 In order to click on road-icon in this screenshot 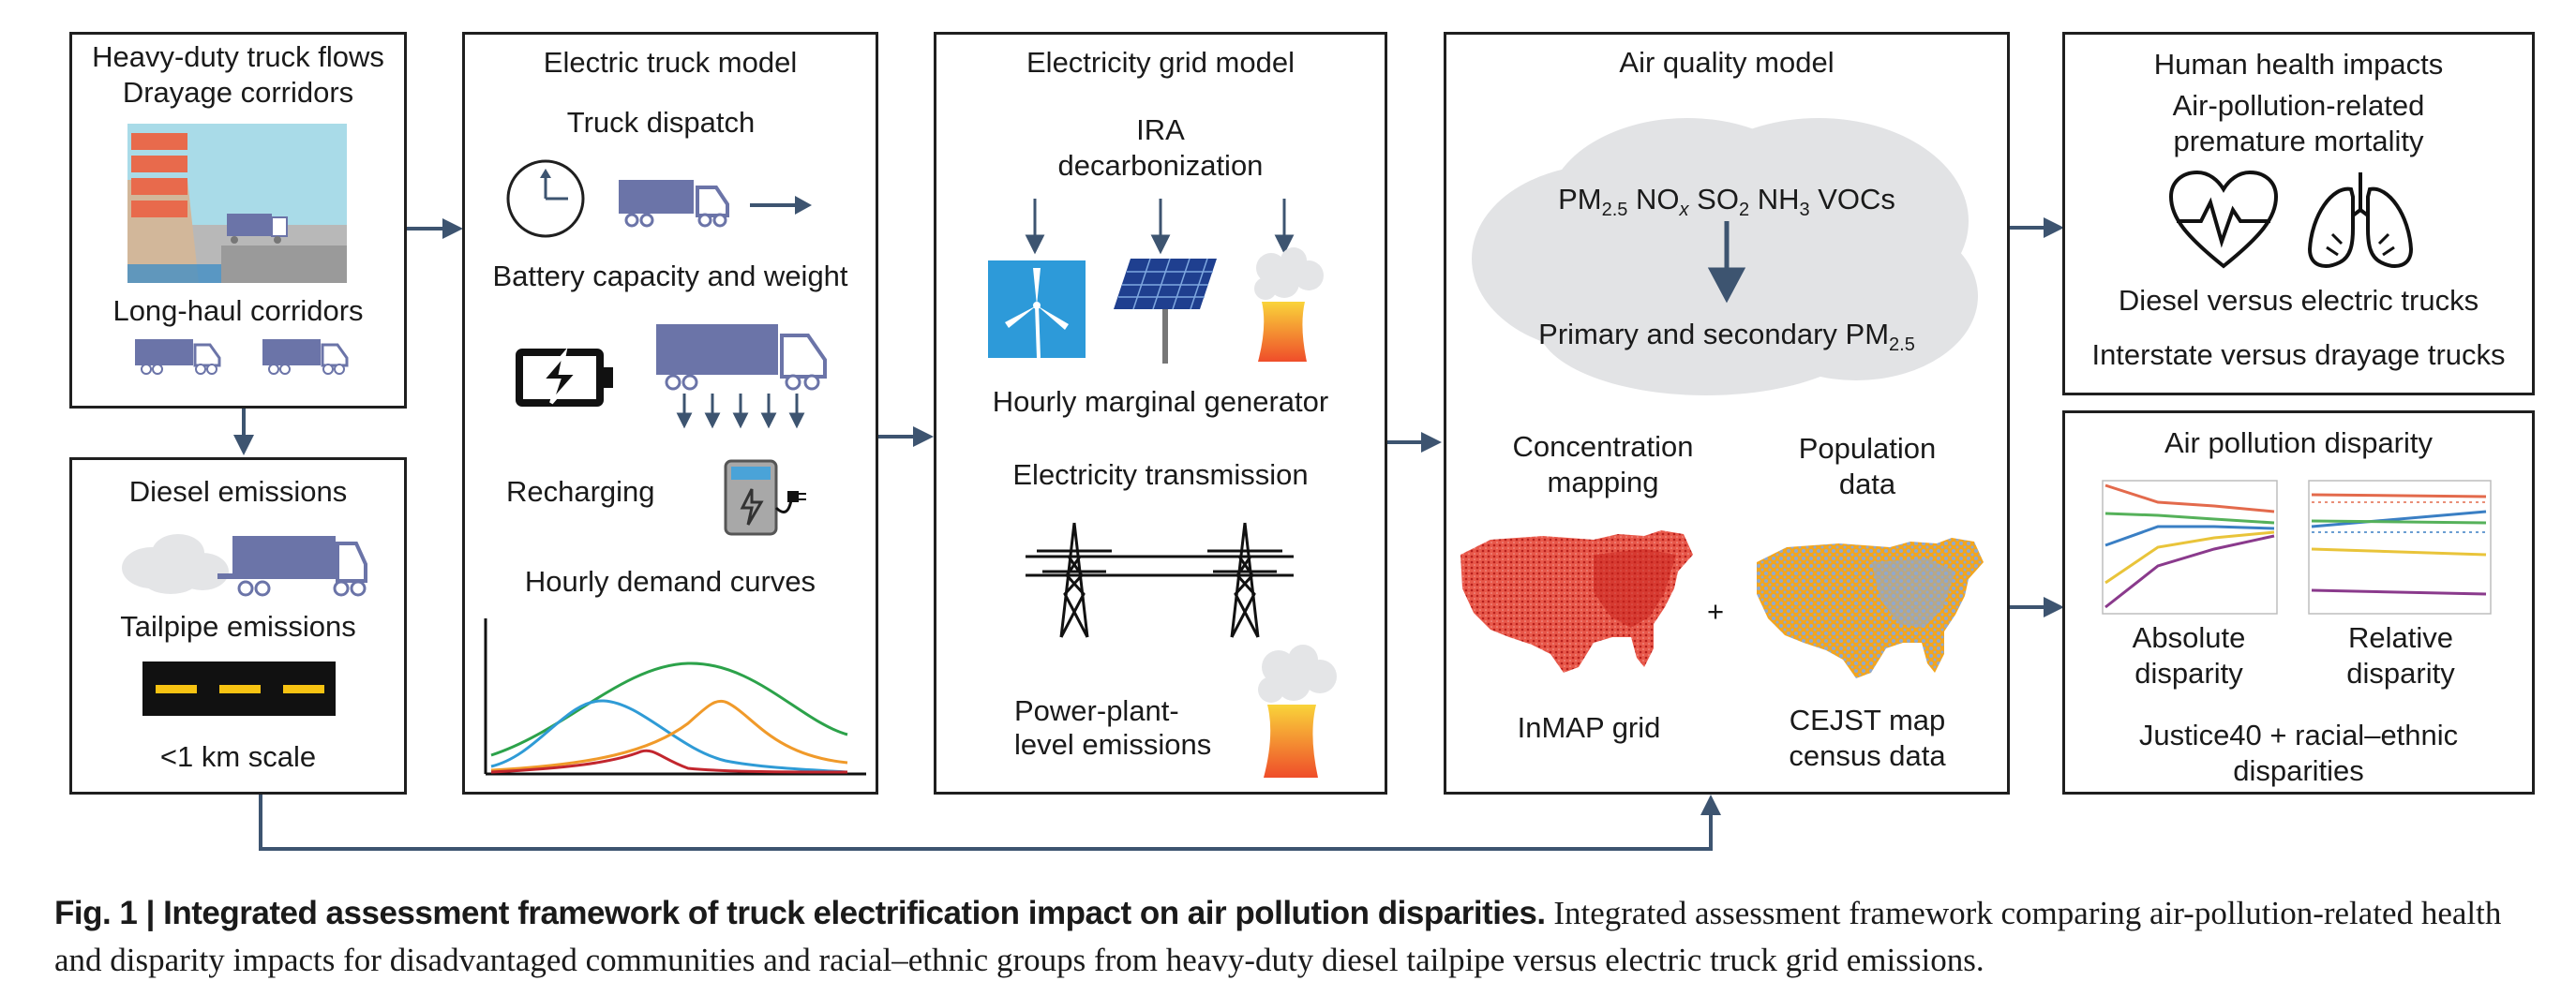, I will do `click(239, 689)`.